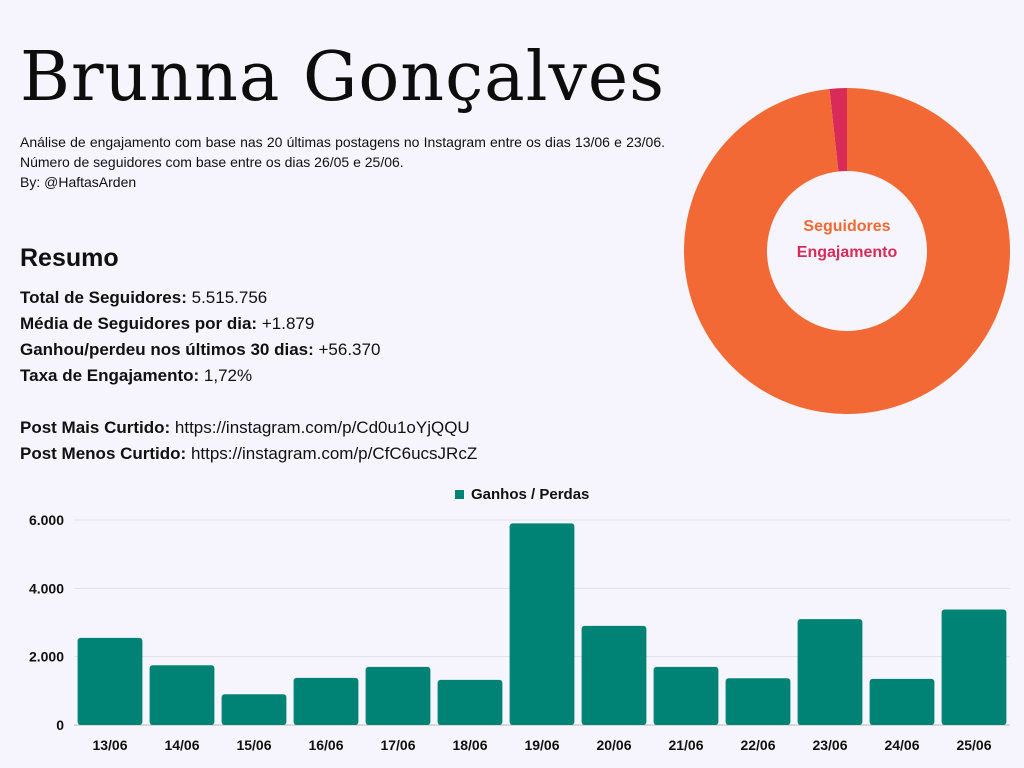 The height and width of the screenshot is (768, 1024). I want to click on x-tick-label: 18/06, so click(469, 745).